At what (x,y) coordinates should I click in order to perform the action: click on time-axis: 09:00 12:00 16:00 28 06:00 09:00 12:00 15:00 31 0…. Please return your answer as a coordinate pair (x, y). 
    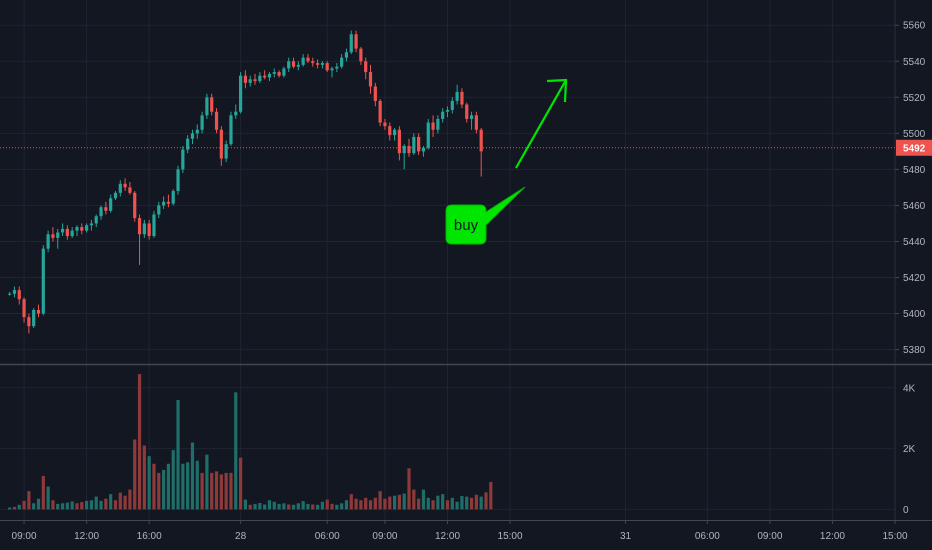
    Looking at the image, I should click on (460, 531).